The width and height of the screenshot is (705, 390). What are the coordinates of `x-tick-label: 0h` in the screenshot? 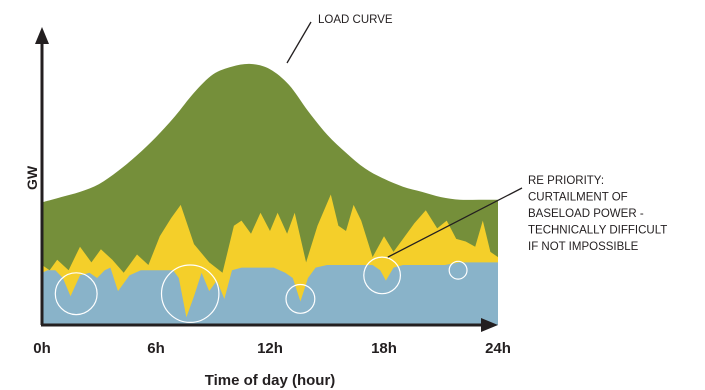 It's located at (42, 348).